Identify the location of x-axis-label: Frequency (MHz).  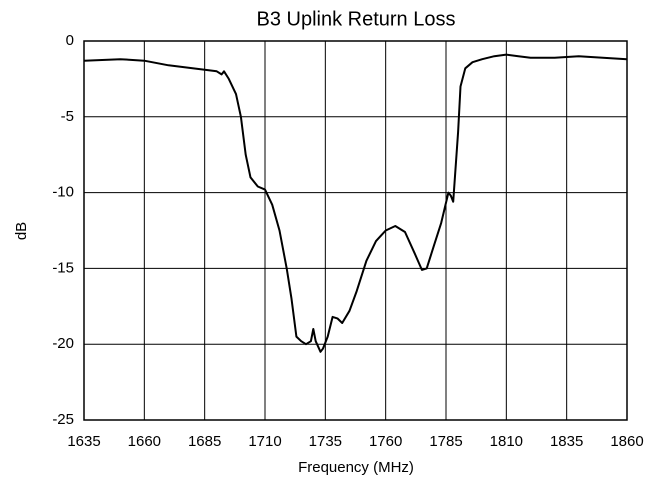
(356, 467).